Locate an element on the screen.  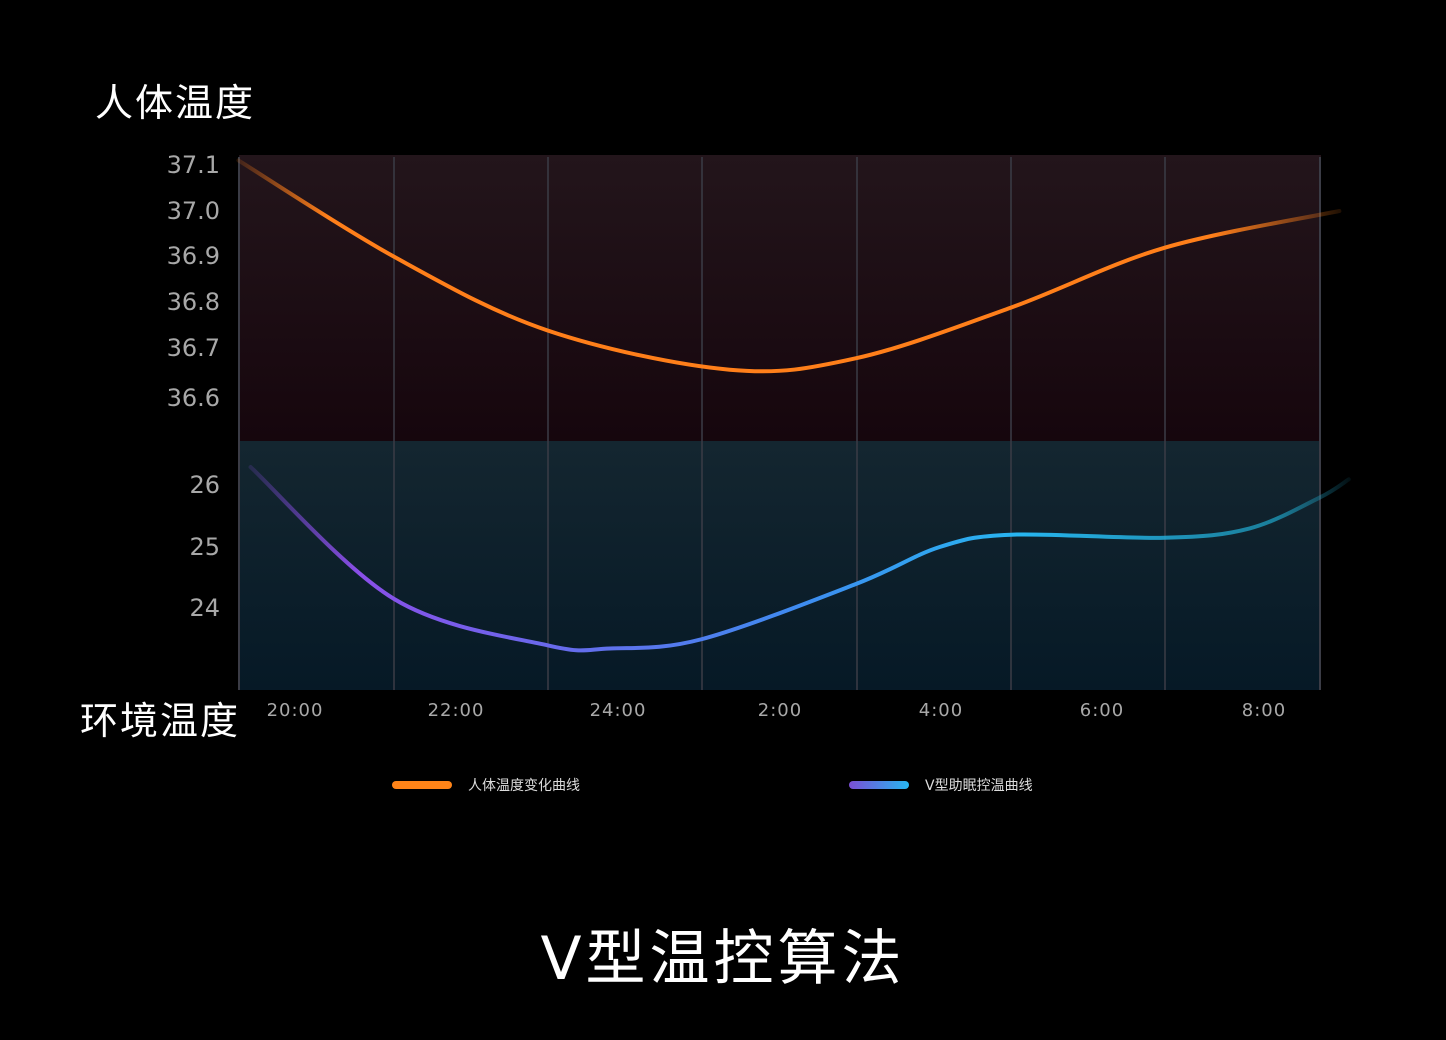
body-temp-axis-title: 人体温度 is located at coordinates (175, 103).